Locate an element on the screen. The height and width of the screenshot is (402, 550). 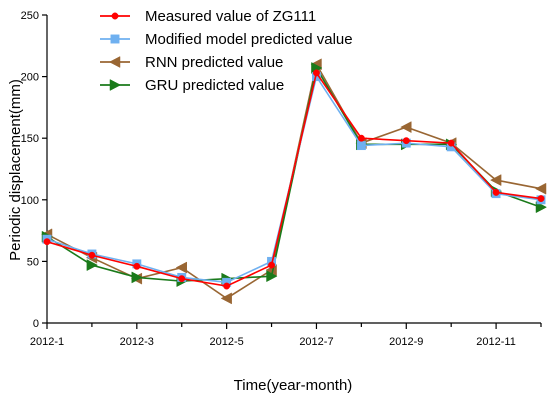
legend-item: Modified model predicted value is located at coordinates (226, 39).